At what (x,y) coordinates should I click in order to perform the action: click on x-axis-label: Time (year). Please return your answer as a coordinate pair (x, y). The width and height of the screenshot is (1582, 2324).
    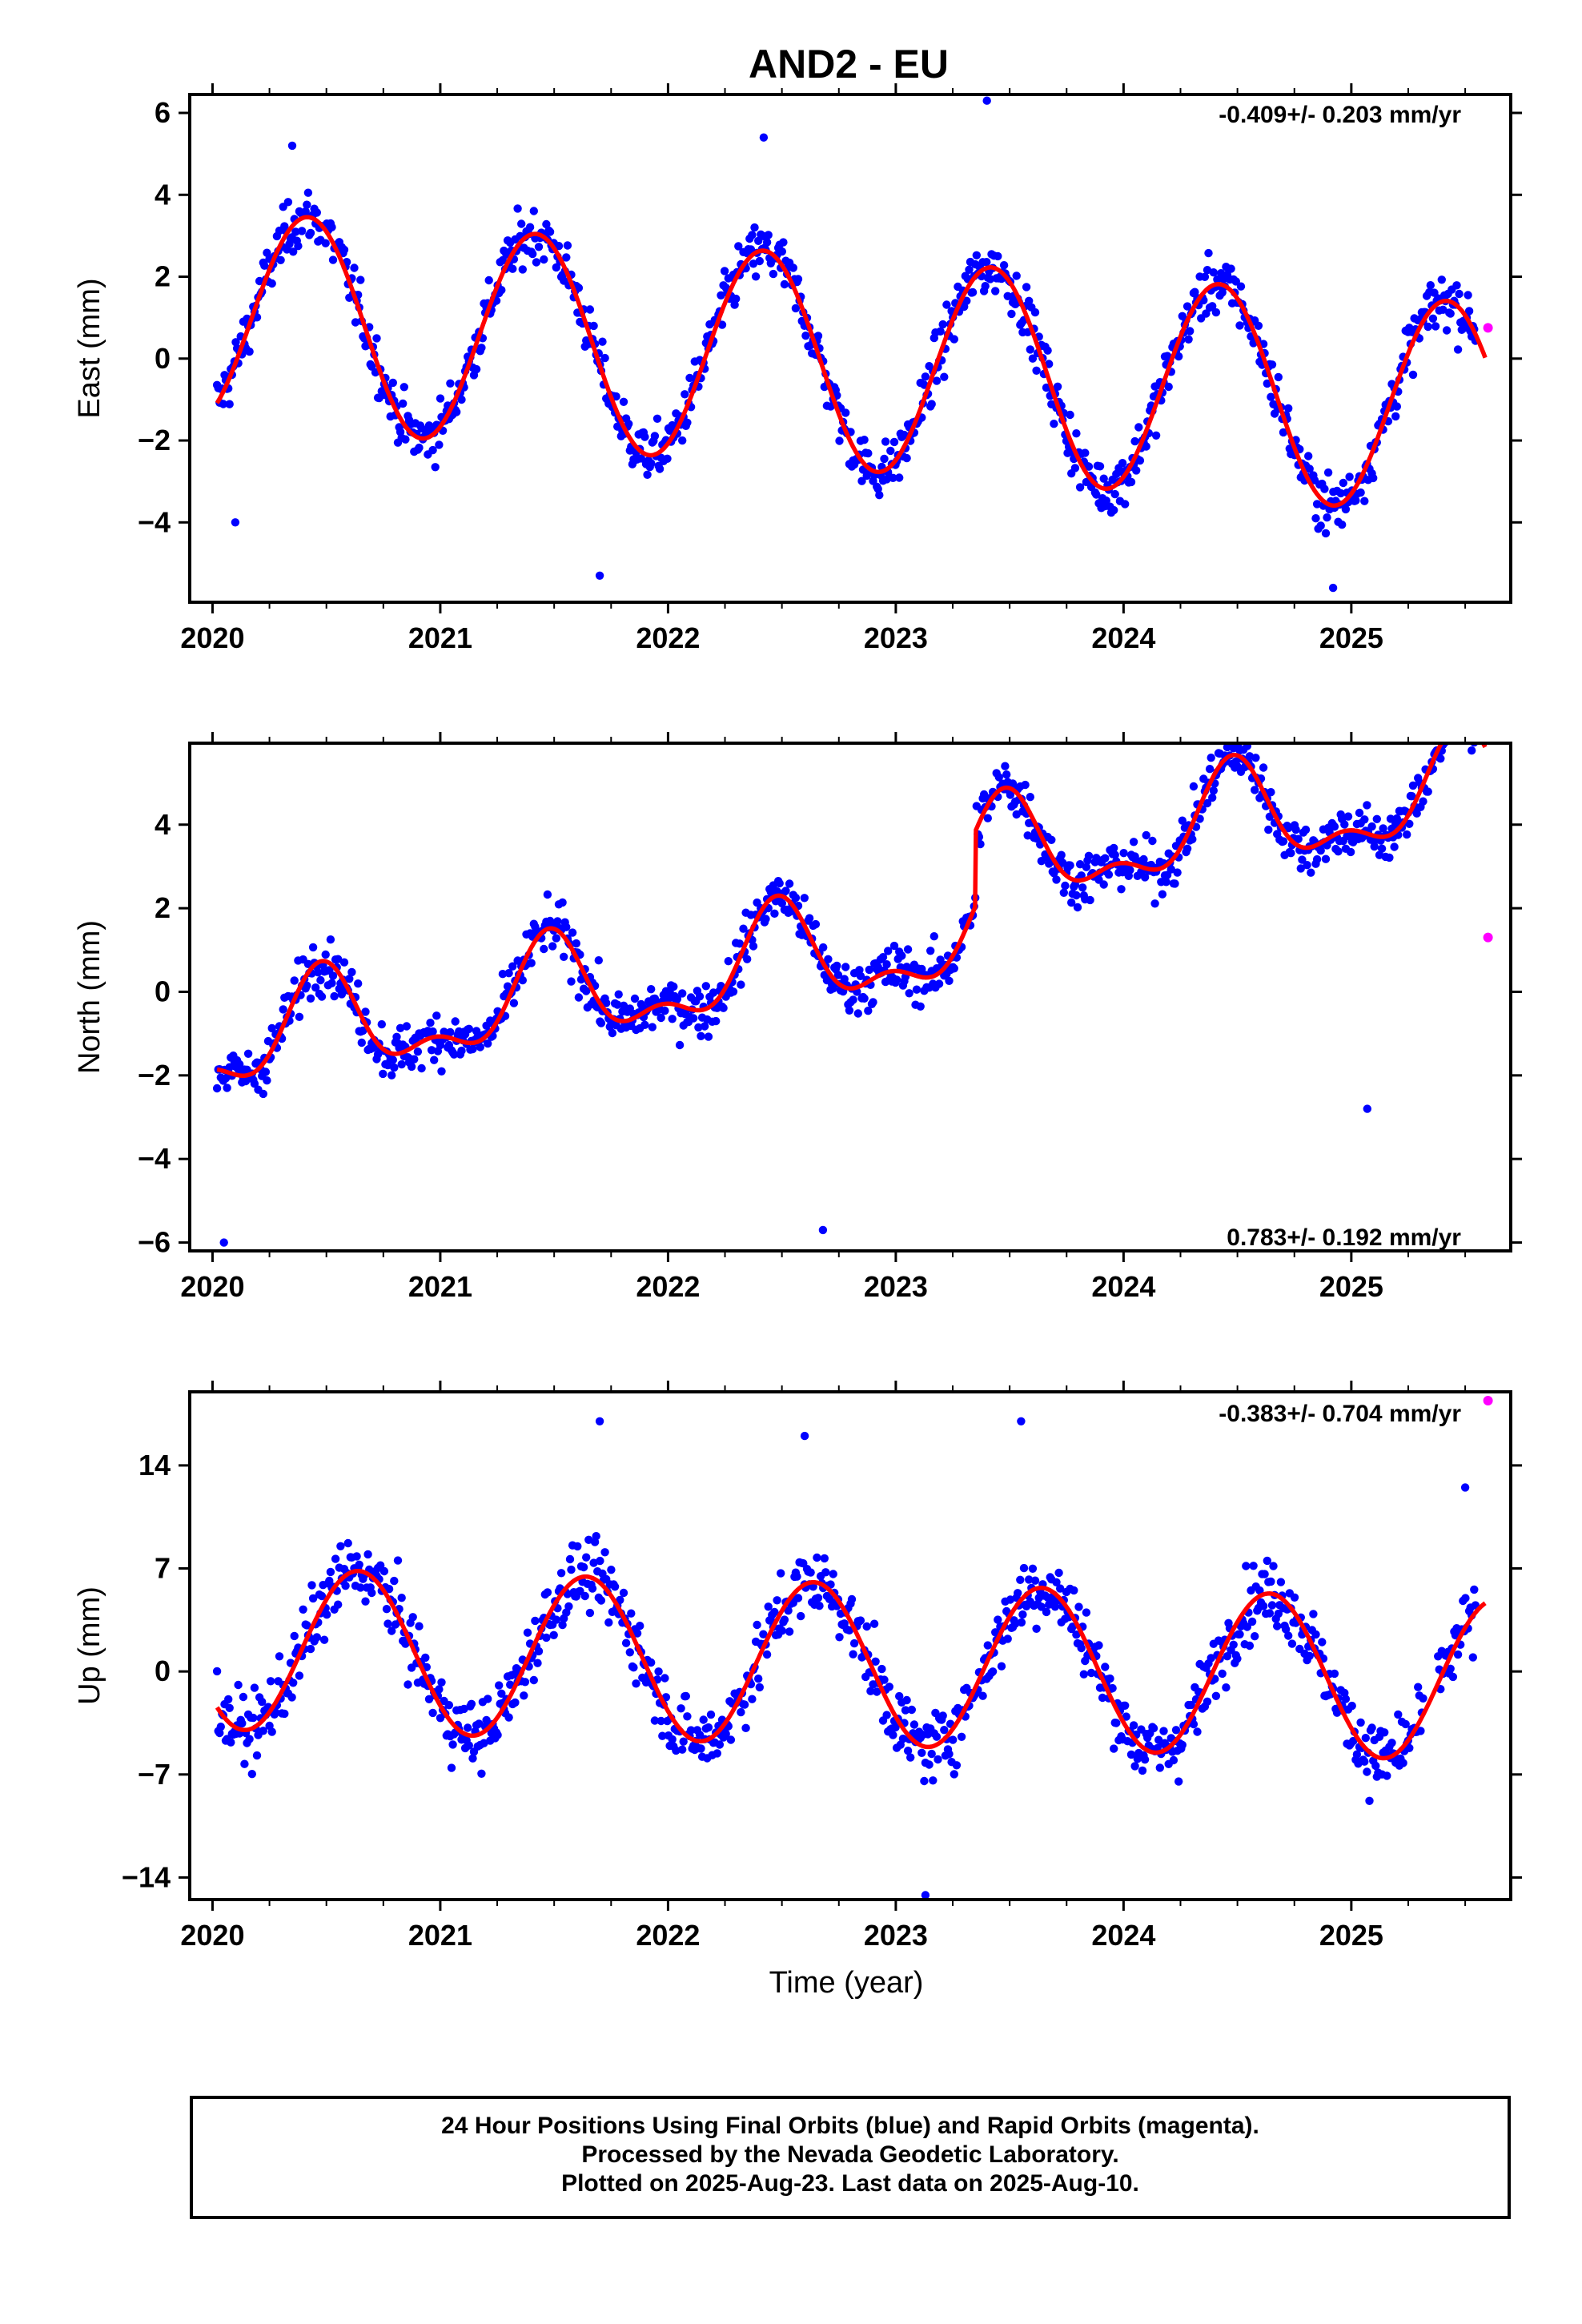
    Looking at the image, I should click on (847, 1983).